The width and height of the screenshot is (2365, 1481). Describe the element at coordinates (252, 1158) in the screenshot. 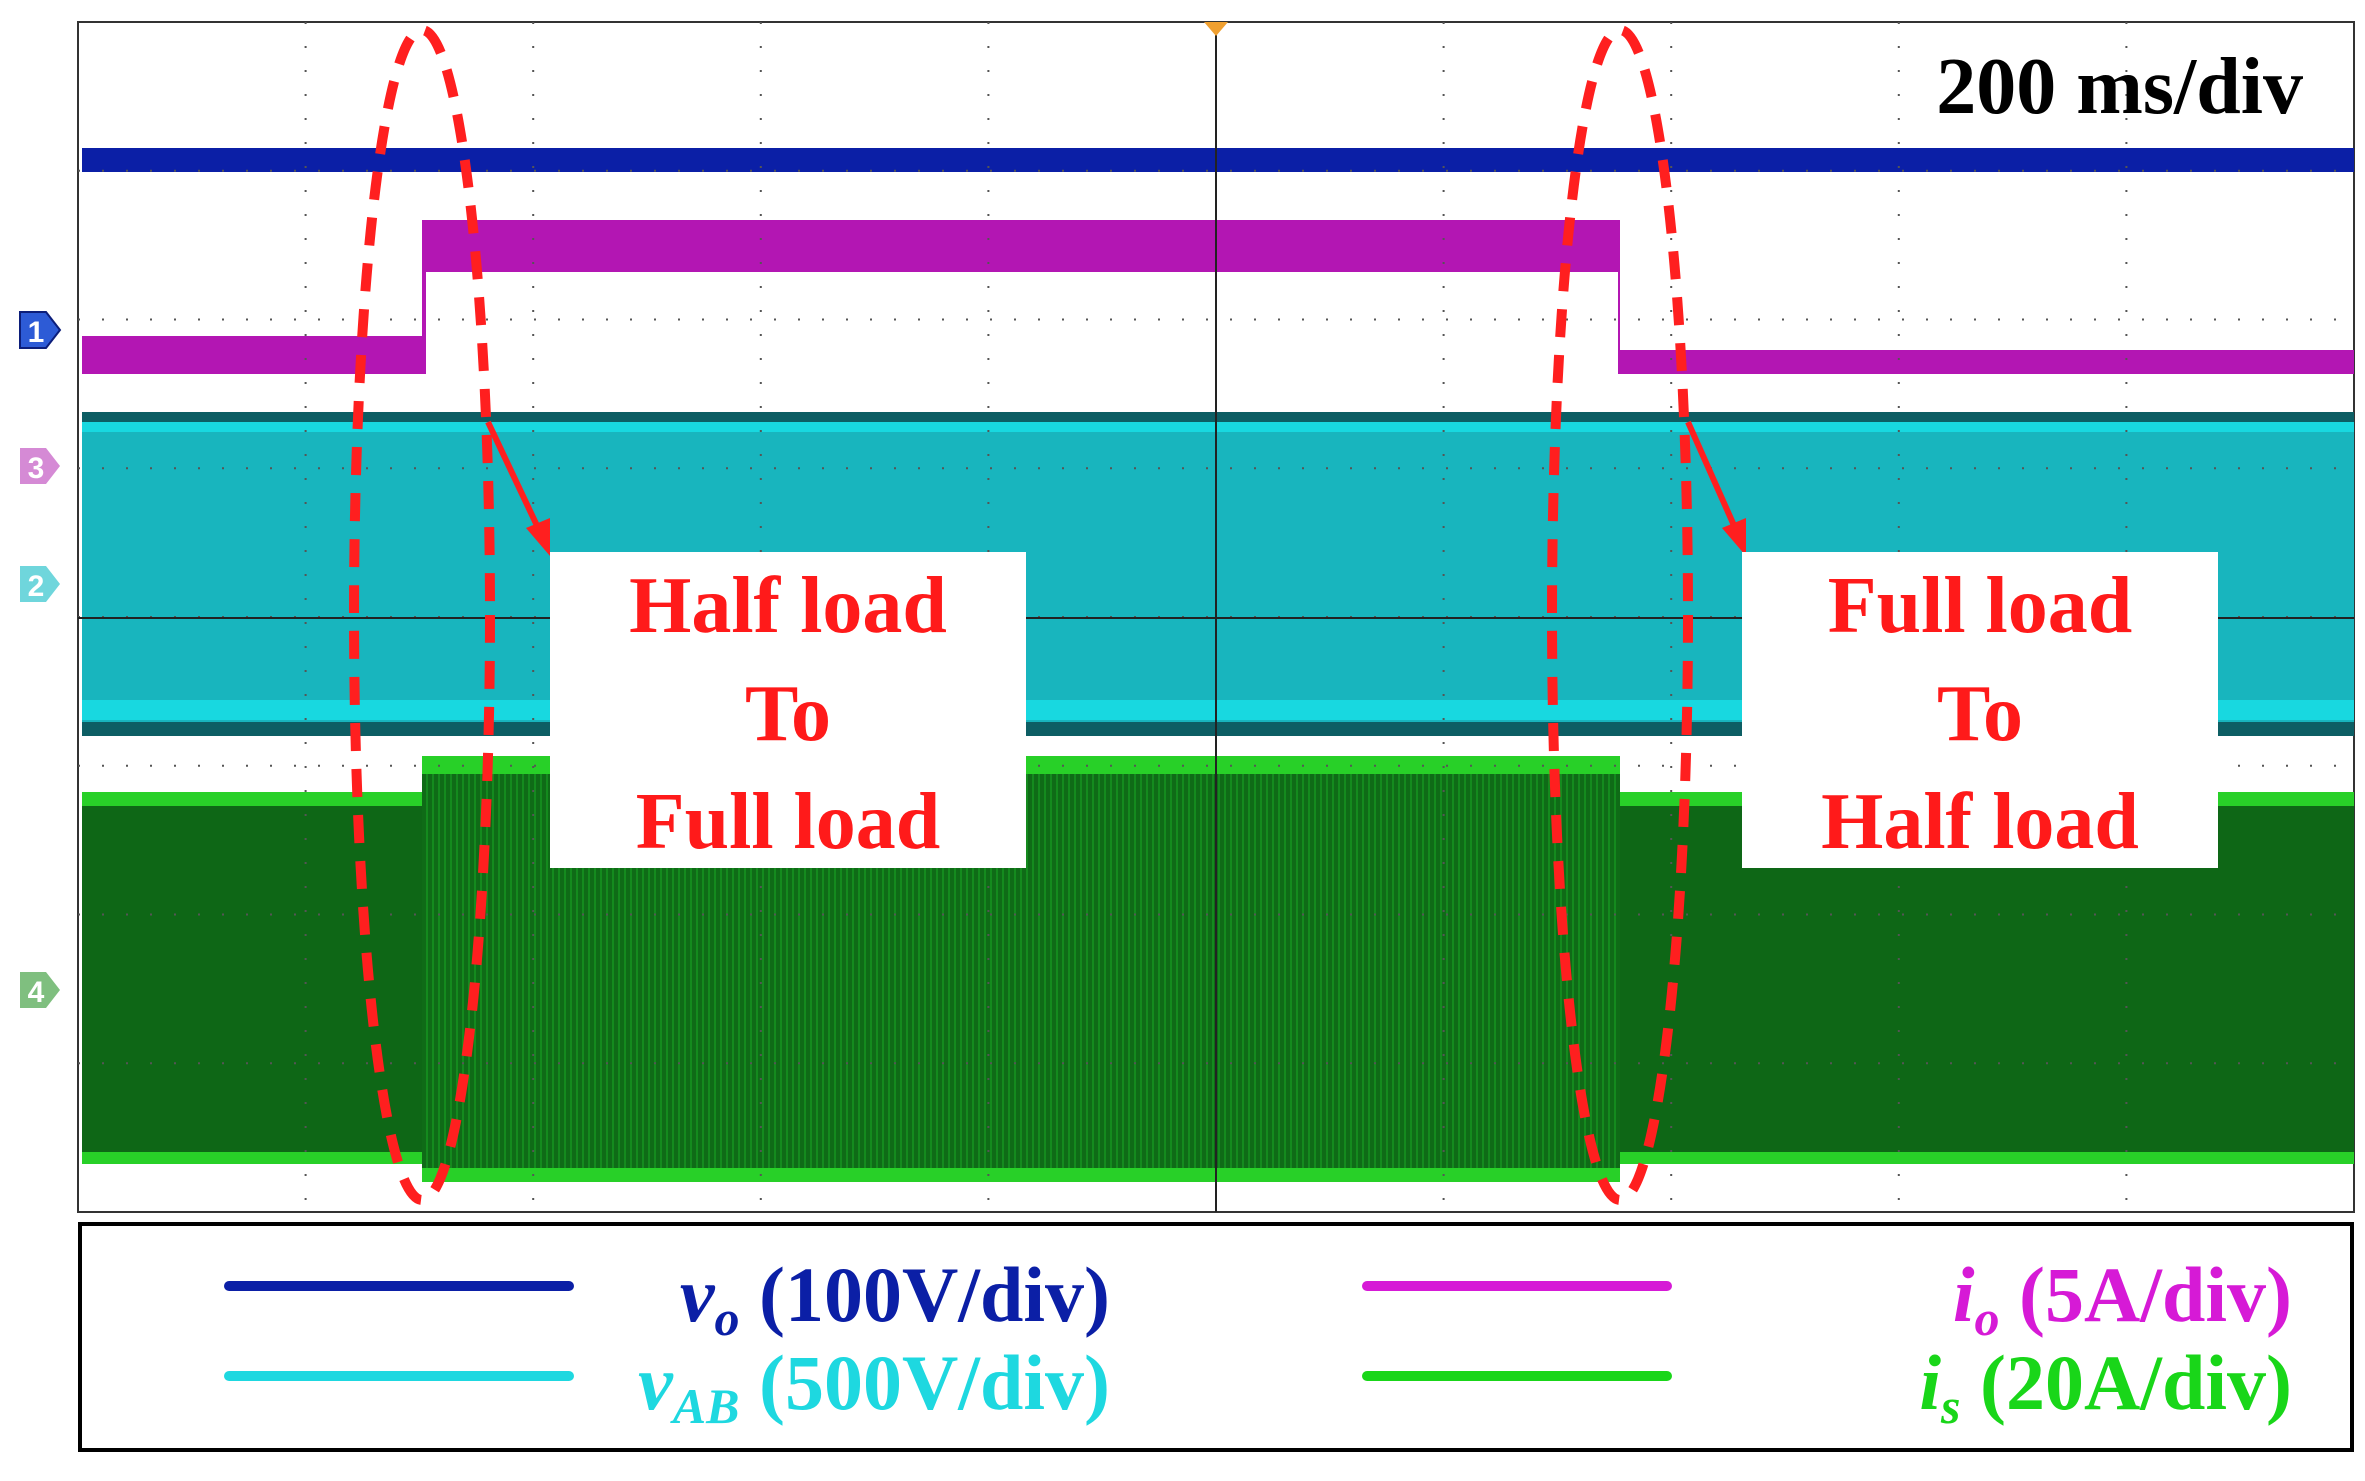

I see `is-bottom-left` at that location.